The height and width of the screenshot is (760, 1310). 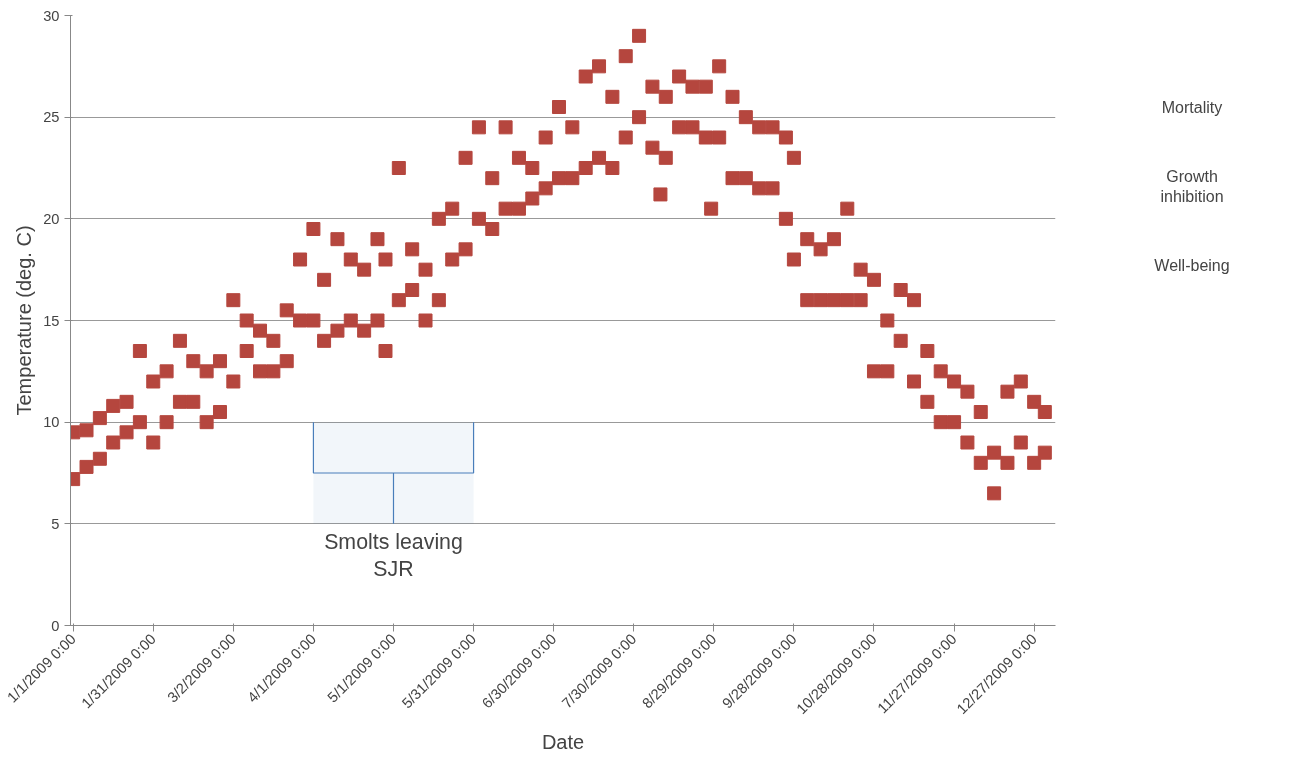 I want to click on y-axis-title: Temperature (deg. C), so click(x=24, y=320).